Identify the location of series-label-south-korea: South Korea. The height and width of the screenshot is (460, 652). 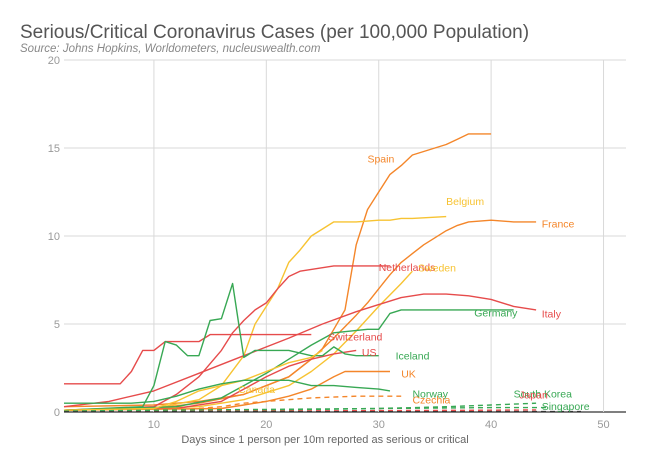
(543, 395).